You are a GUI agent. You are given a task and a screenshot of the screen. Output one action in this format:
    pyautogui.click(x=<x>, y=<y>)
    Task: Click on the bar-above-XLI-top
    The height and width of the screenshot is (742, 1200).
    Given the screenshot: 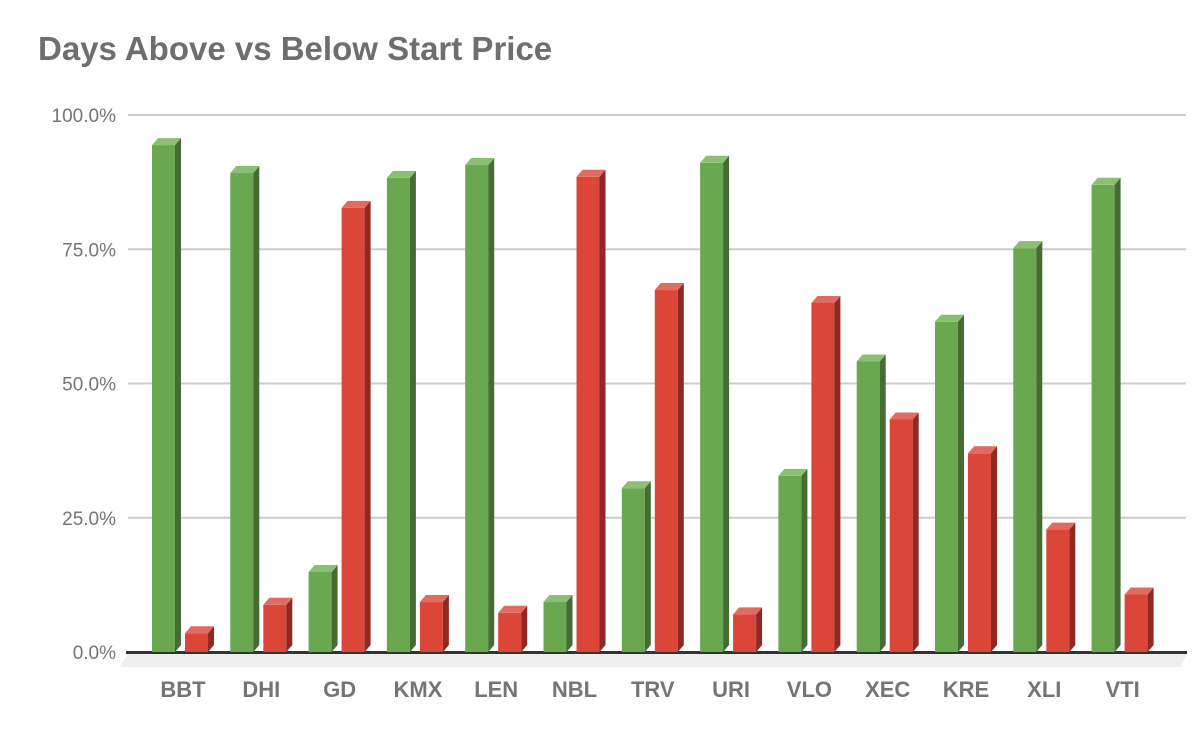 What is the action you would take?
    pyautogui.click(x=1028, y=245)
    